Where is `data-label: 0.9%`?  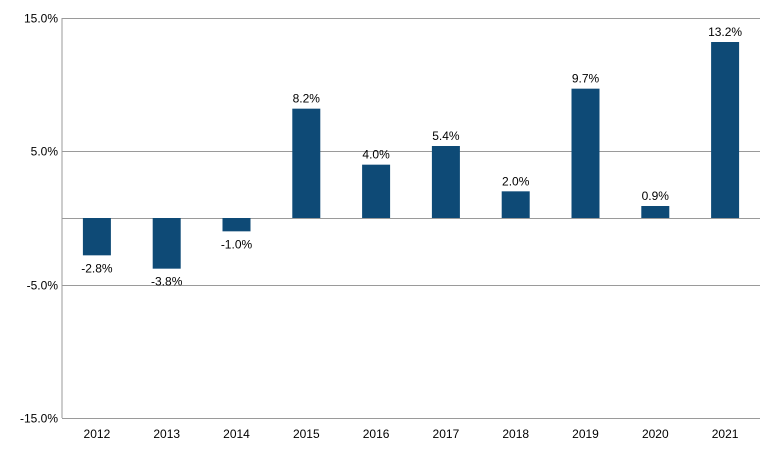
data-label: 0.9% is located at coordinates (656, 196).